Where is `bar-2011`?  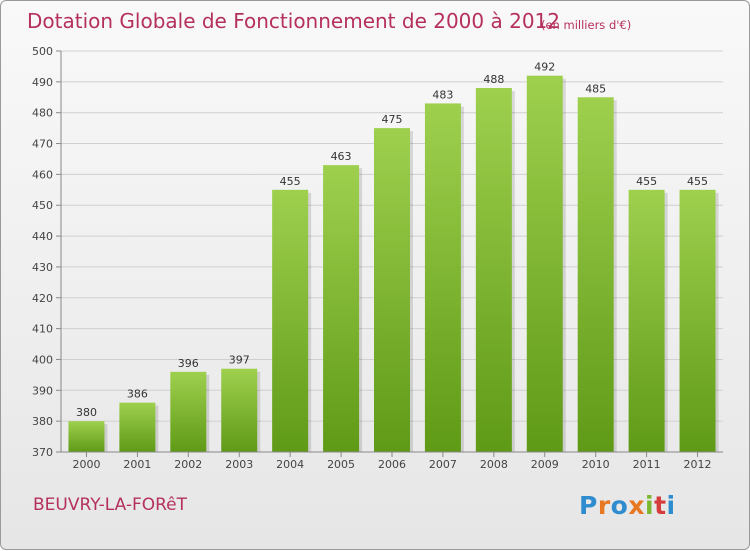 bar-2011 is located at coordinates (646, 321).